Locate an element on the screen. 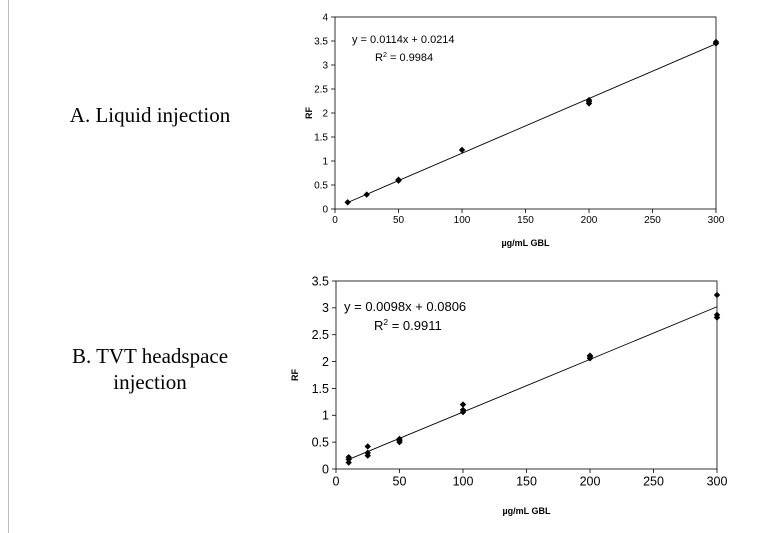  r-squared-label: R2 = 0.9984 is located at coordinates (404, 57).